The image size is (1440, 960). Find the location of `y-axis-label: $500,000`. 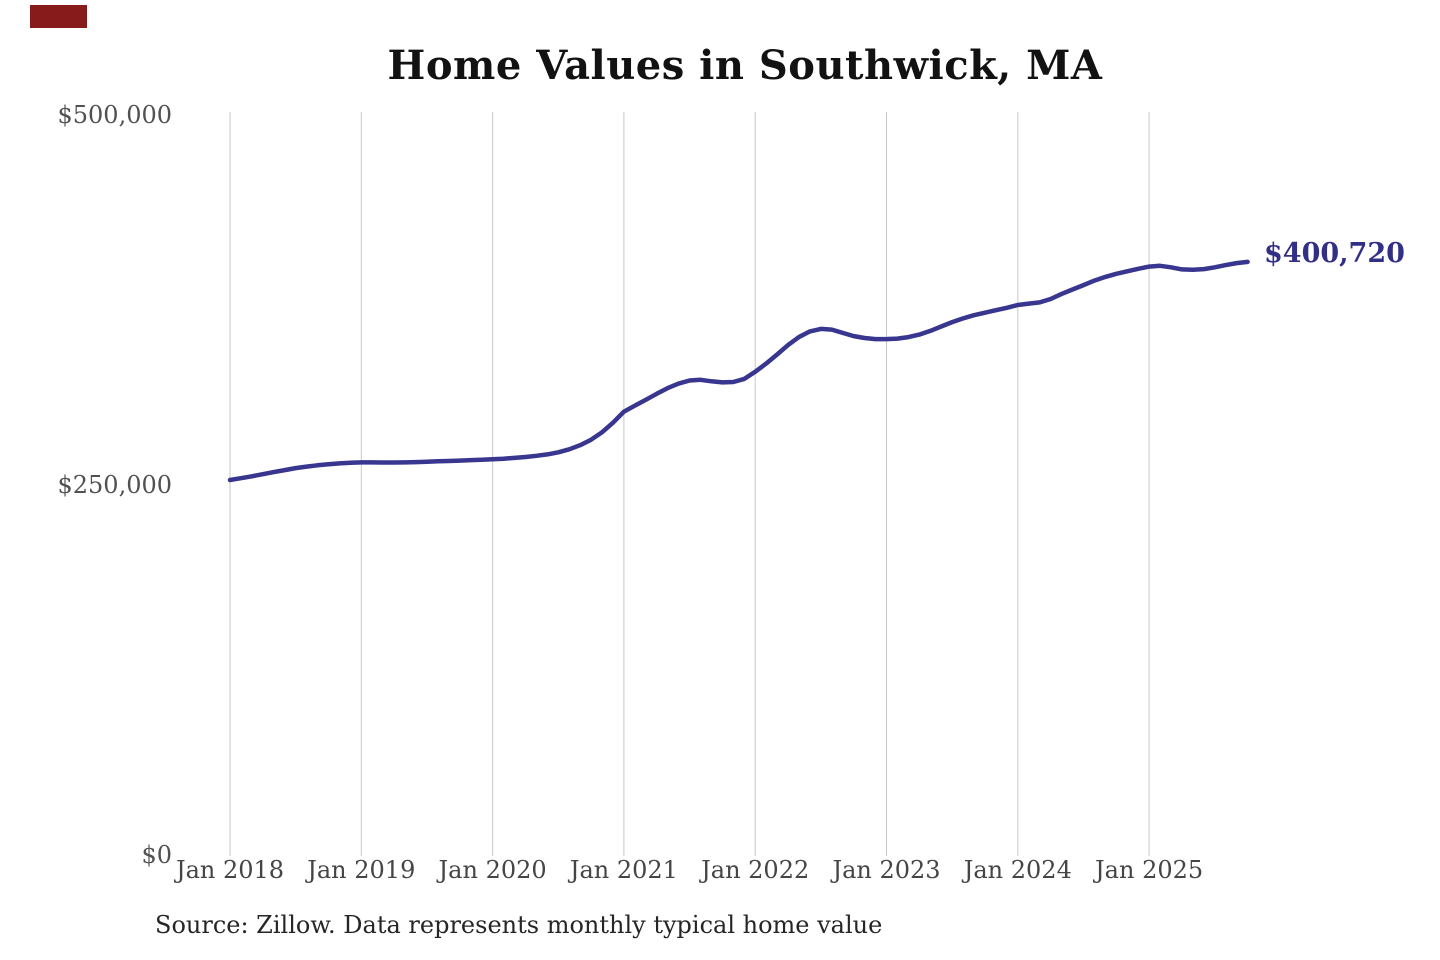

y-axis-label: $500,000 is located at coordinates (114, 115).